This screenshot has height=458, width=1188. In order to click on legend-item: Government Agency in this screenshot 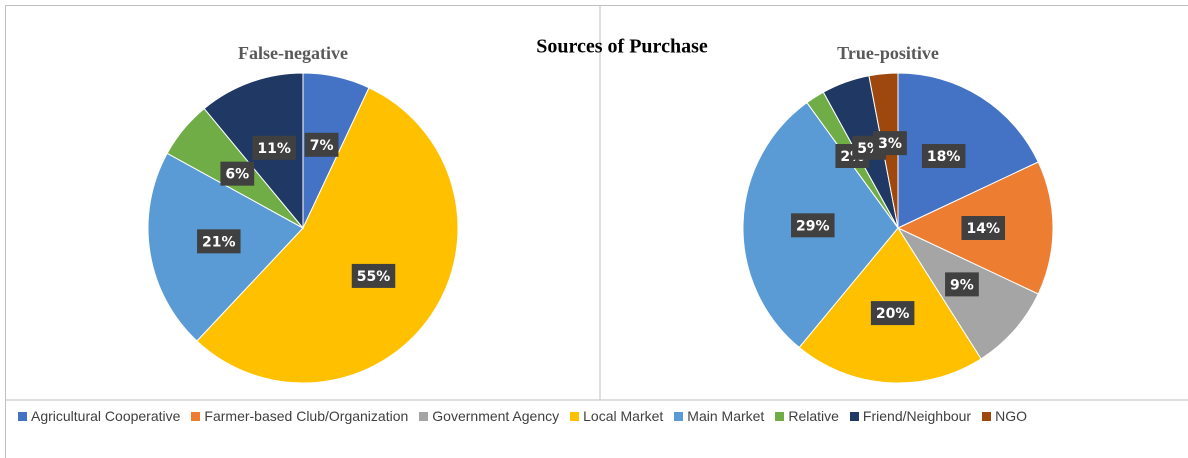, I will do `click(489, 416)`.